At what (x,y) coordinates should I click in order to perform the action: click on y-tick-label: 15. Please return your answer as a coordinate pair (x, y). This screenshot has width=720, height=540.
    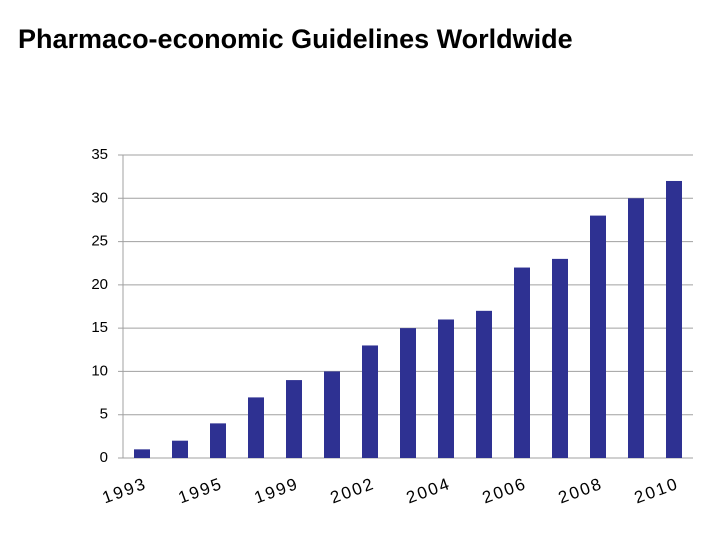
    Looking at the image, I should click on (99, 327).